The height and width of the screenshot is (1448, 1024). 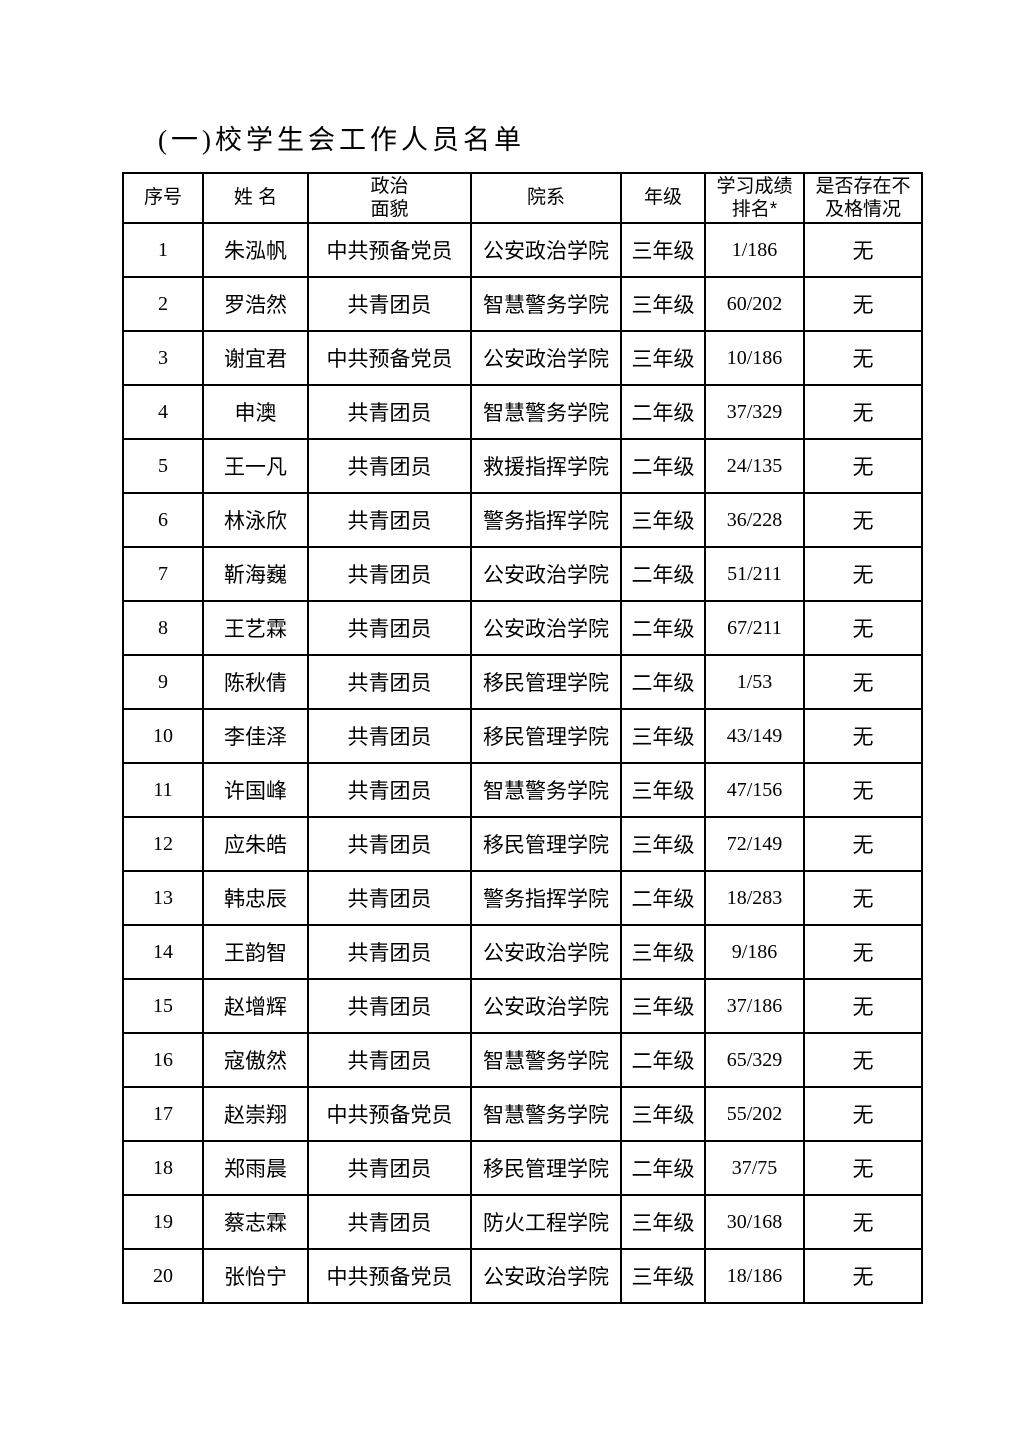 What do you see at coordinates (255, 1114) in the screenshot?
I see `cell-name: 赵崇翔` at bounding box center [255, 1114].